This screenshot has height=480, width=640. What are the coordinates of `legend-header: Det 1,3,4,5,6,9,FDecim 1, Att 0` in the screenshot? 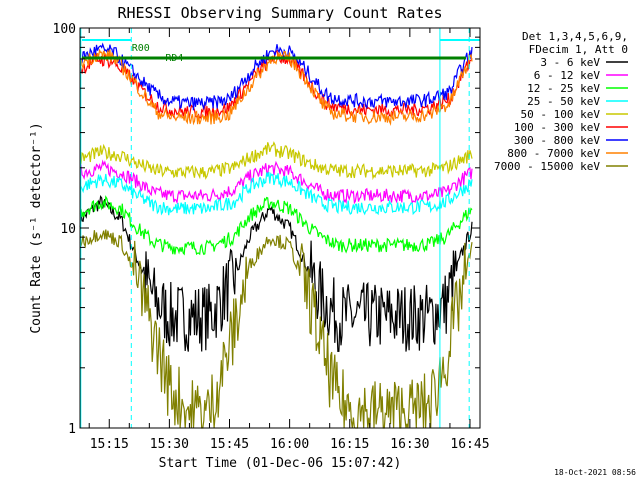 It's located at (575, 43).